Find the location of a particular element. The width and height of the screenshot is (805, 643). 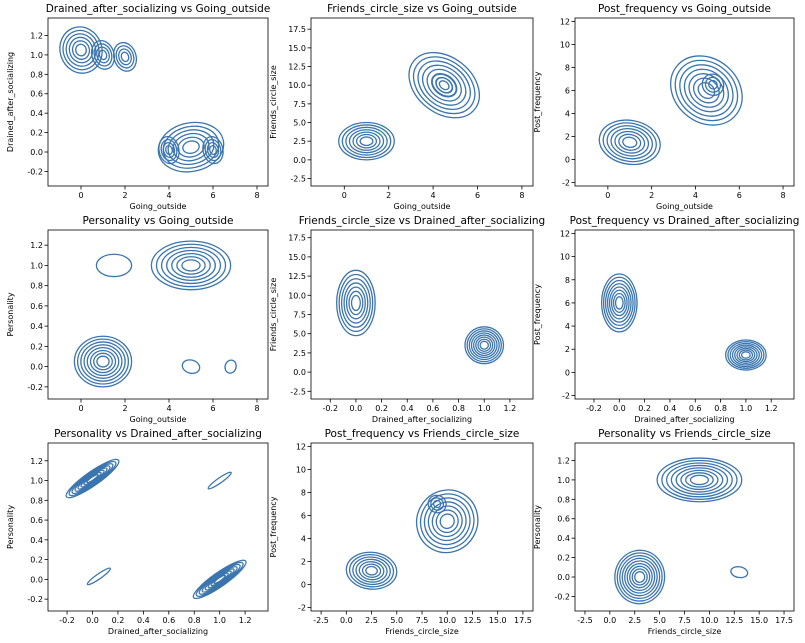

x-tick-label: 17.5 is located at coordinates (784, 620).